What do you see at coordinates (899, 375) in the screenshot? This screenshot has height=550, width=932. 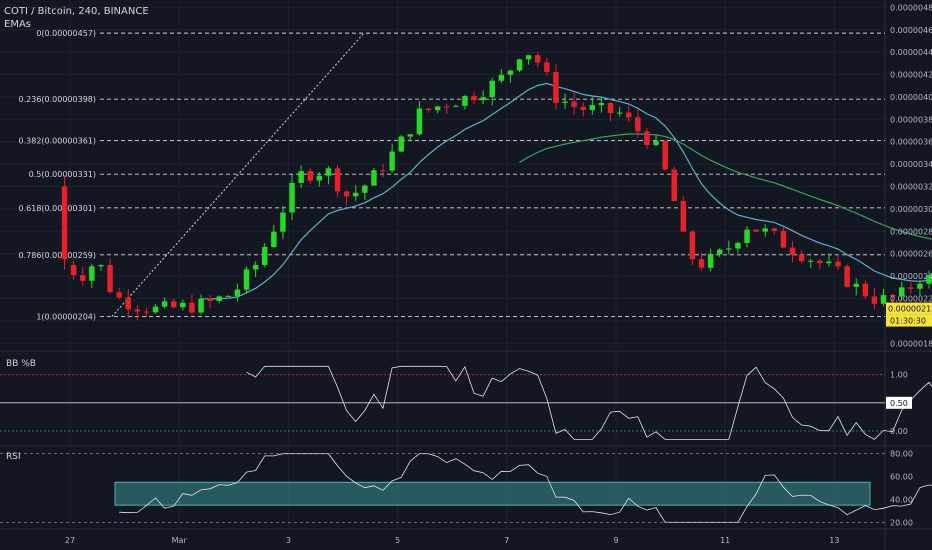 I see `bbp-axis-tick: 1.00` at bounding box center [899, 375].